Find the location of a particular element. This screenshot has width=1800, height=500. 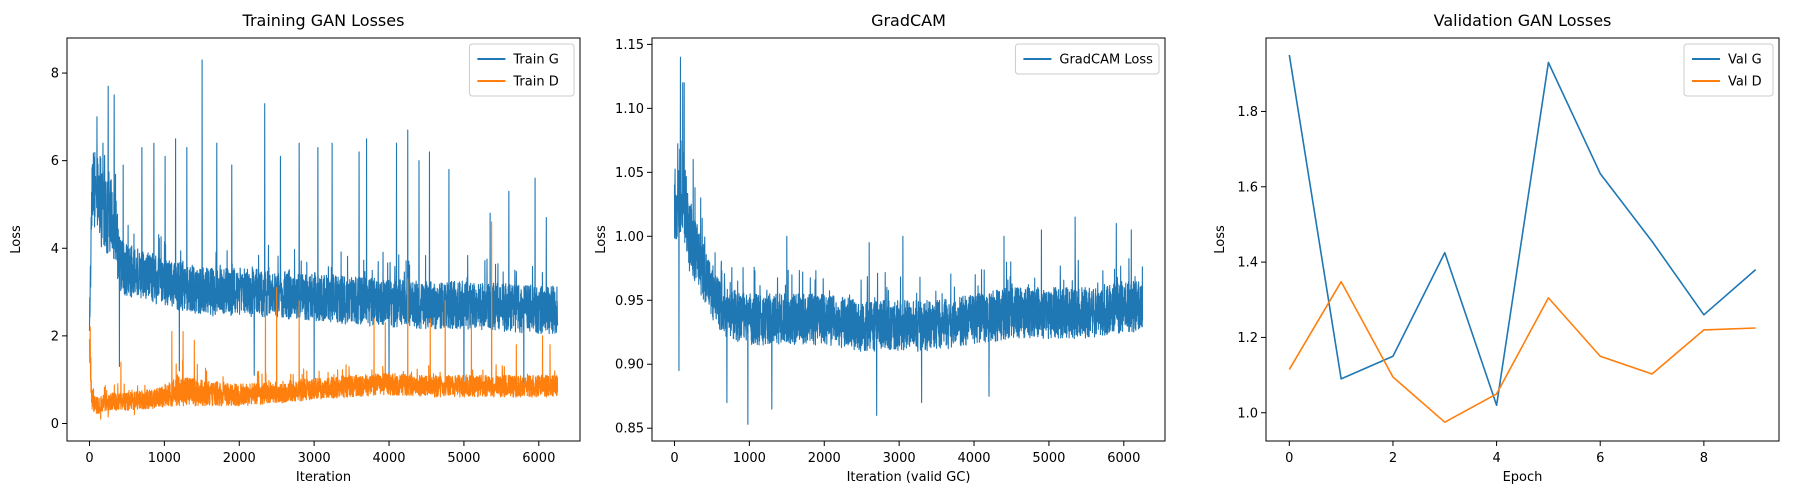

chart-title: GradCAM is located at coordinates (908, 20).